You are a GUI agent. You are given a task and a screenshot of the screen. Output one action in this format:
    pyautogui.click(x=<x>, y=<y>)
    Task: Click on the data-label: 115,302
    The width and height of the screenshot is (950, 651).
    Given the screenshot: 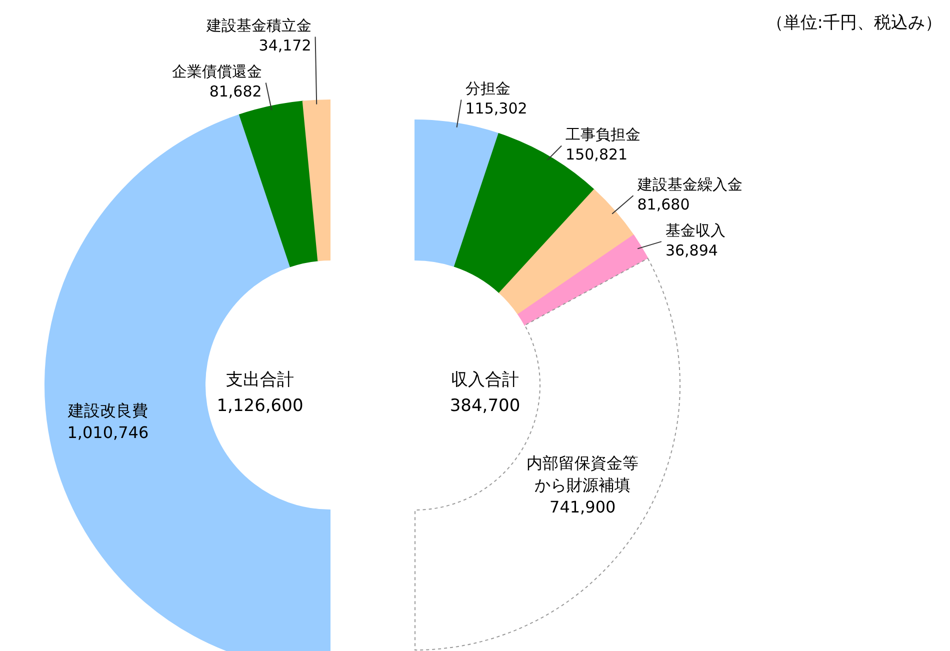 What is the action you would take?
    pyautogui.click(x=496, y=109)
    